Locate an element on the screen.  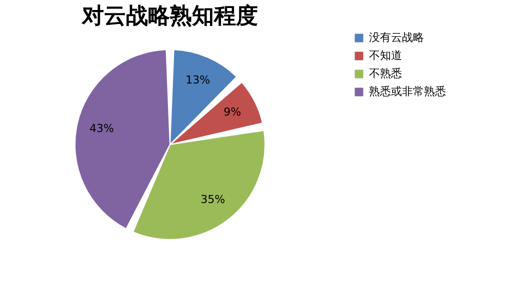
legend-label: 不熟悉 is located at coordinates (385, 73).